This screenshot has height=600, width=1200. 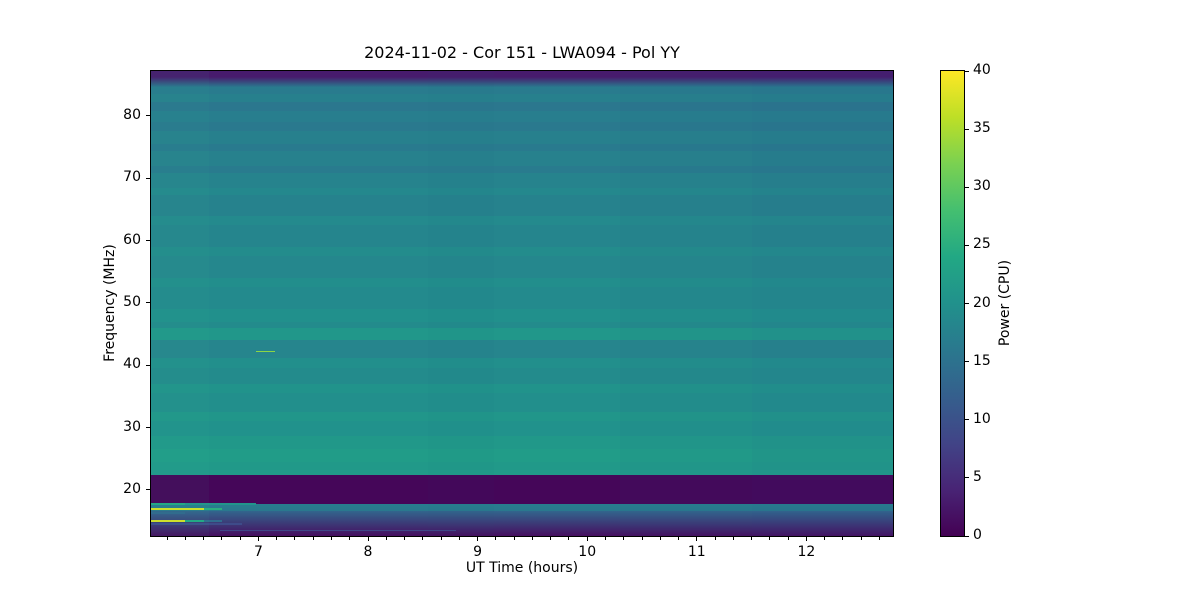 I want to click on colorbar-tick-label: 20, so click(x=982, y=302).